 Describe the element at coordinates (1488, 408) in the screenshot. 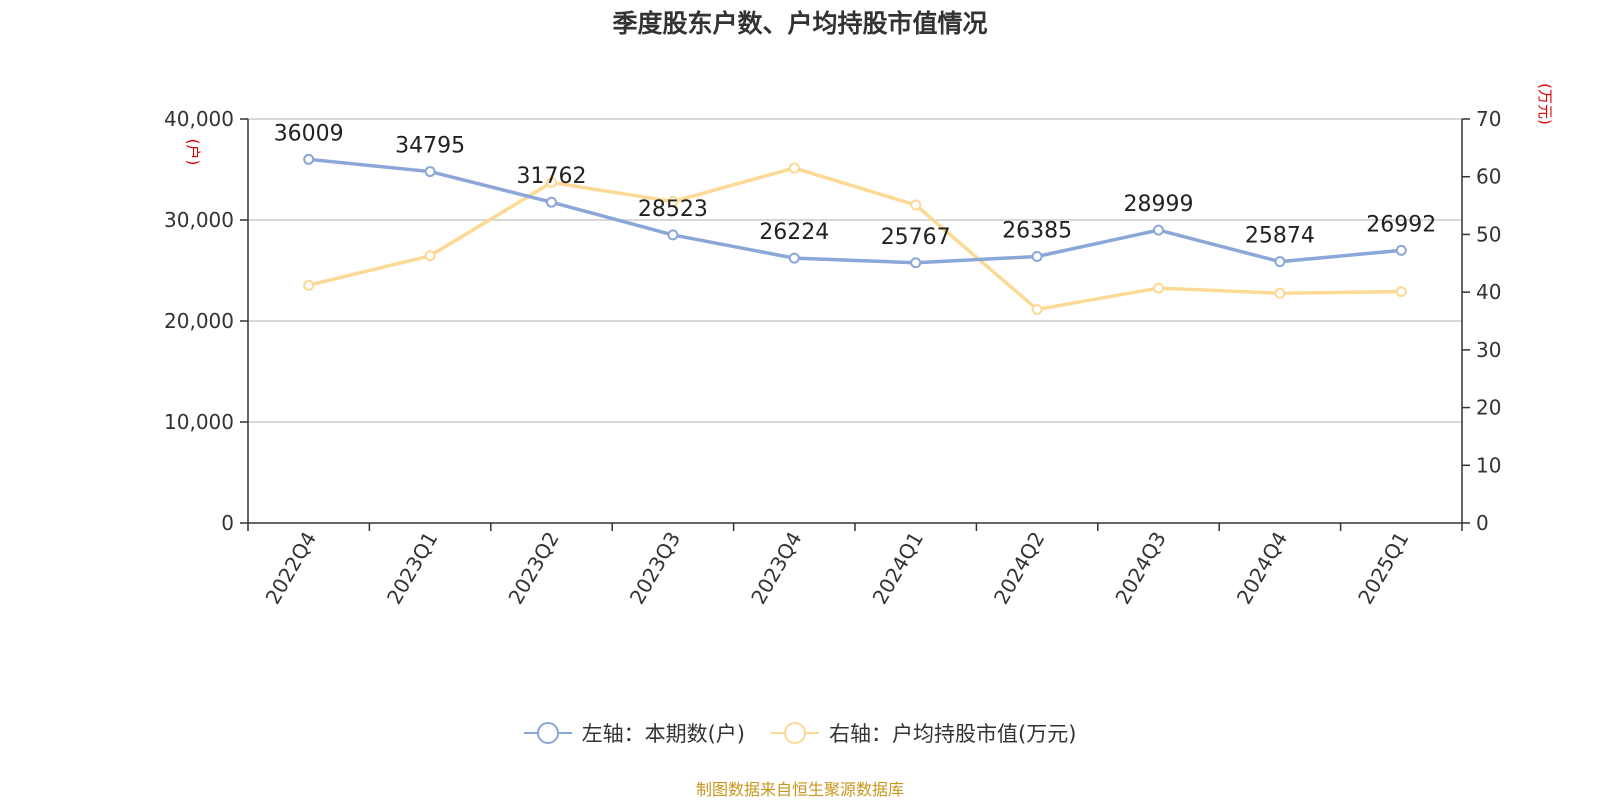

I see `right-axis-tick-label: 20` at that location.